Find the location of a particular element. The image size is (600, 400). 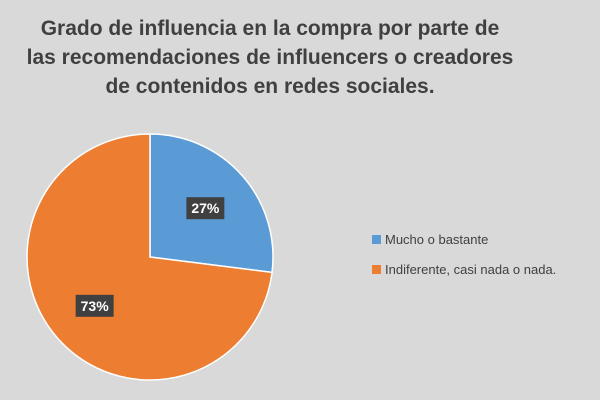

data-label-mucho-o-bastante: 27% is located at coordinates (205, 208).